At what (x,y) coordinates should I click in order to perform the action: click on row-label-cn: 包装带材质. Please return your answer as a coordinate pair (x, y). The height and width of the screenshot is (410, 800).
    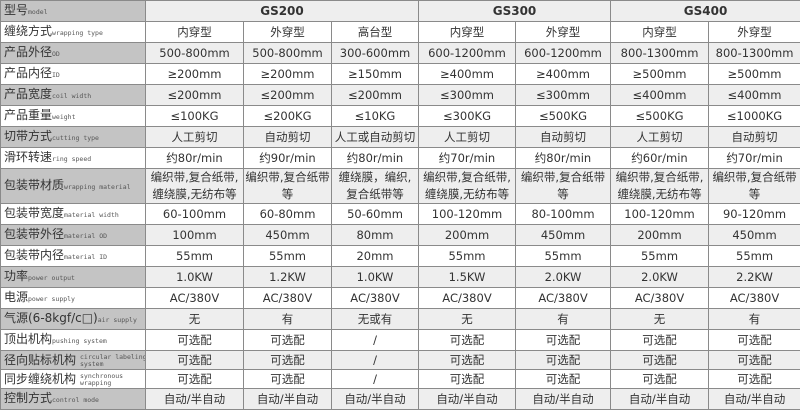
    Looking at the image, I should click on (34, 185).